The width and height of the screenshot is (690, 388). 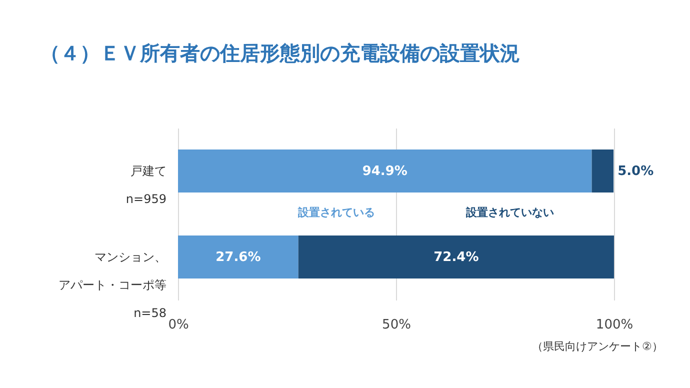 What do you see at coordinates (335, 212) in the screenshot?
I see `series-label: 設置されている` at bounding box center [335, 212].